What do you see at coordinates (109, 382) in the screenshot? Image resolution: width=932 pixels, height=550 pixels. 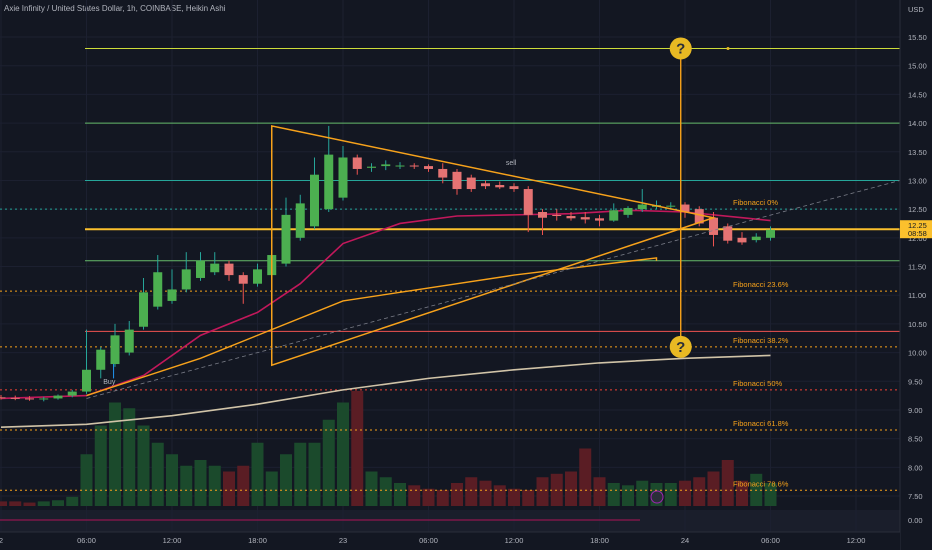 I see `buy-annotation: Buy` at bounding box center [109, 382].